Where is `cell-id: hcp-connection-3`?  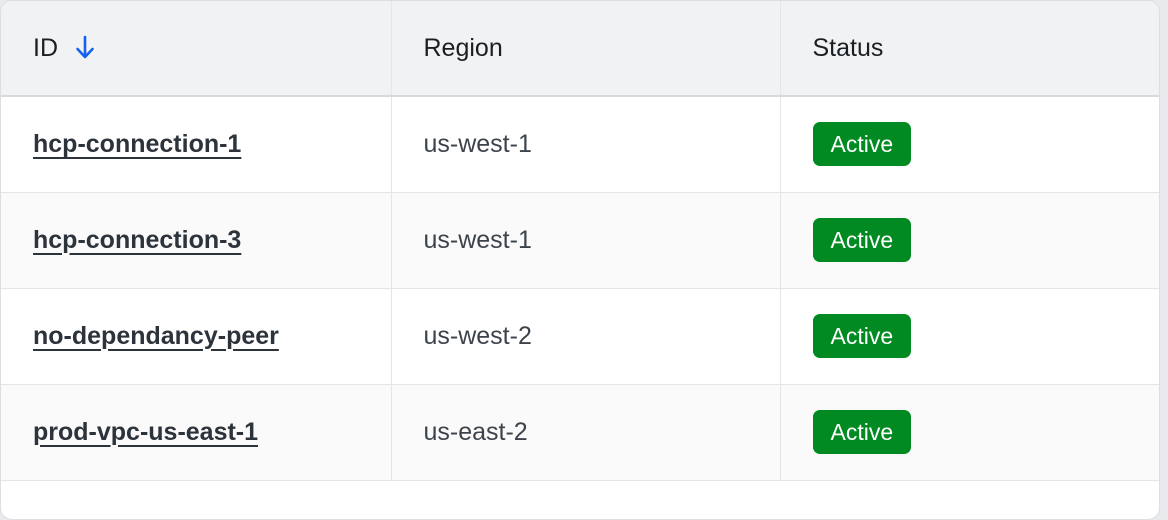 cell-id: hcp-connection-3 is located at coordinates (196, 240).